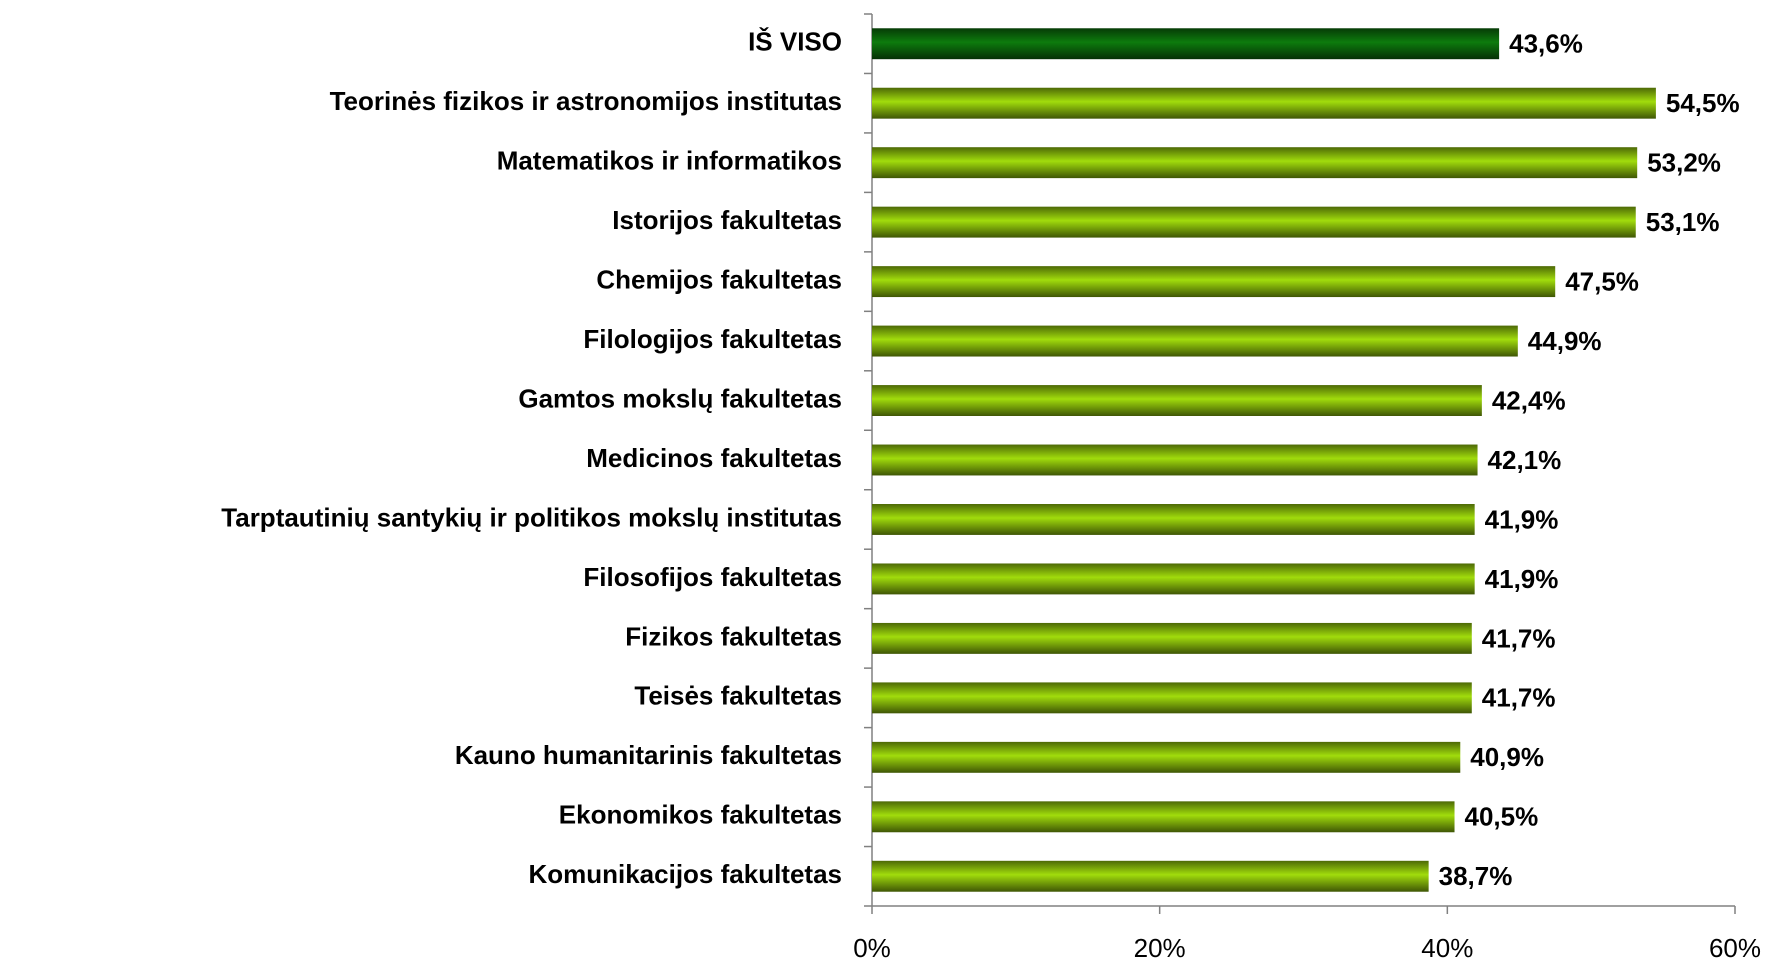 The image size is (1774, 962). Describe the element at coordinates (1703, 103) in the screenshot. I see `value-label: 54,5%` at that location.